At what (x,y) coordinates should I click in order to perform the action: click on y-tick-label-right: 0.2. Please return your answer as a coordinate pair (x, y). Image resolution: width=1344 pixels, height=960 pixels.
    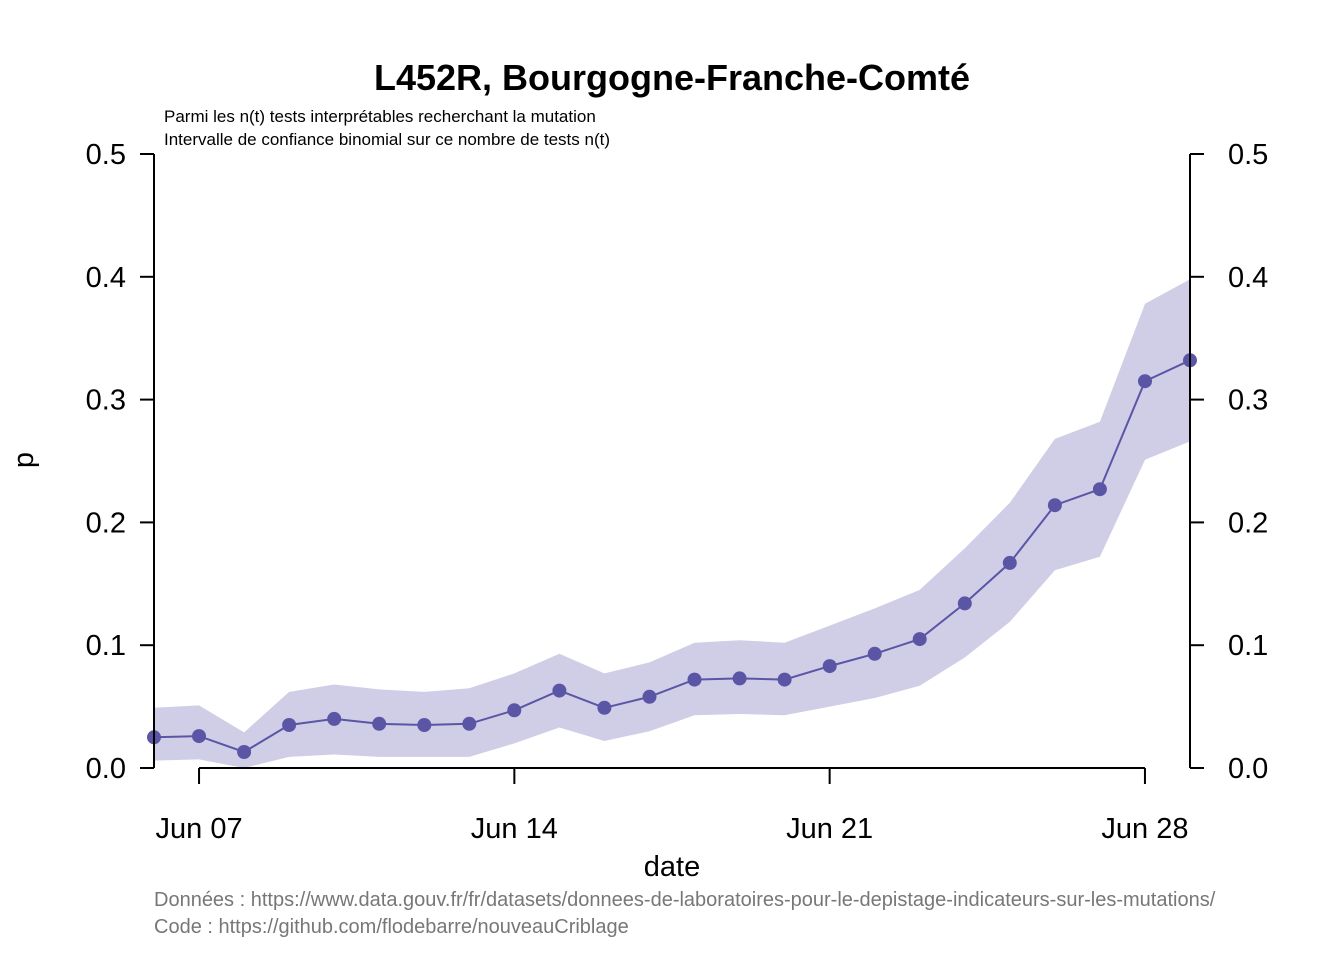
    Looking at the image, I should click on (1248, 523).